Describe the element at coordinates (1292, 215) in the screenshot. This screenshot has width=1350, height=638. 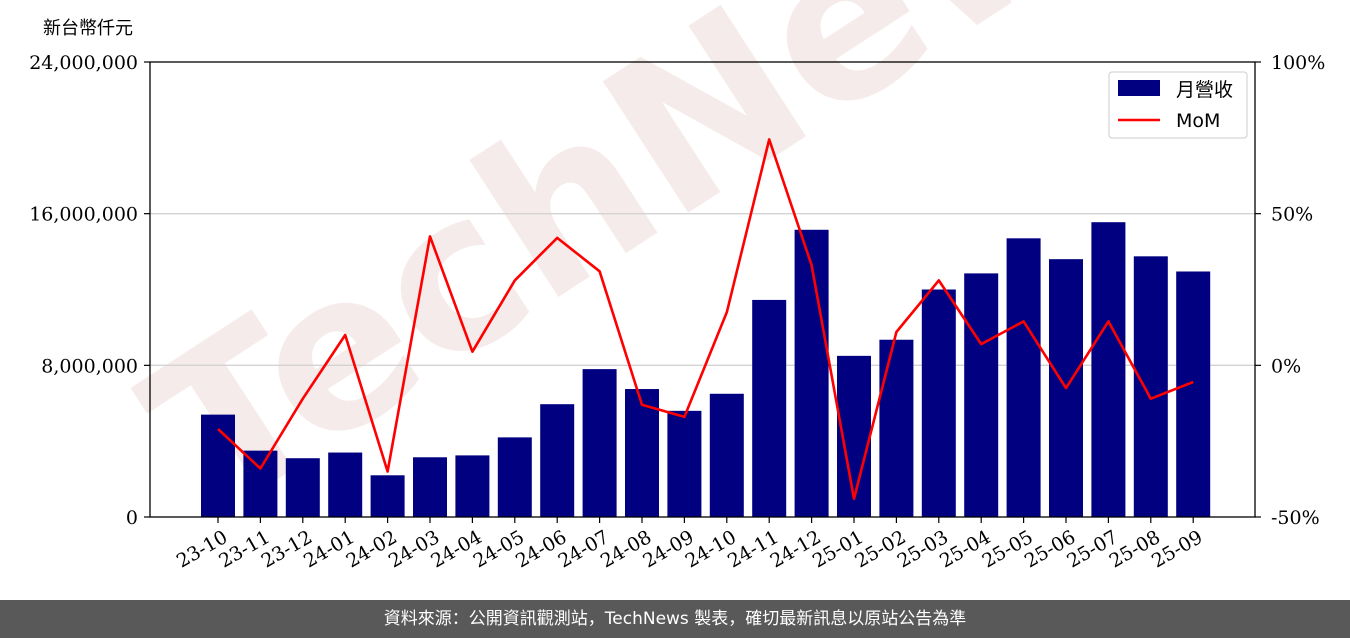
I see `right-tick-label: 50%` at that location.